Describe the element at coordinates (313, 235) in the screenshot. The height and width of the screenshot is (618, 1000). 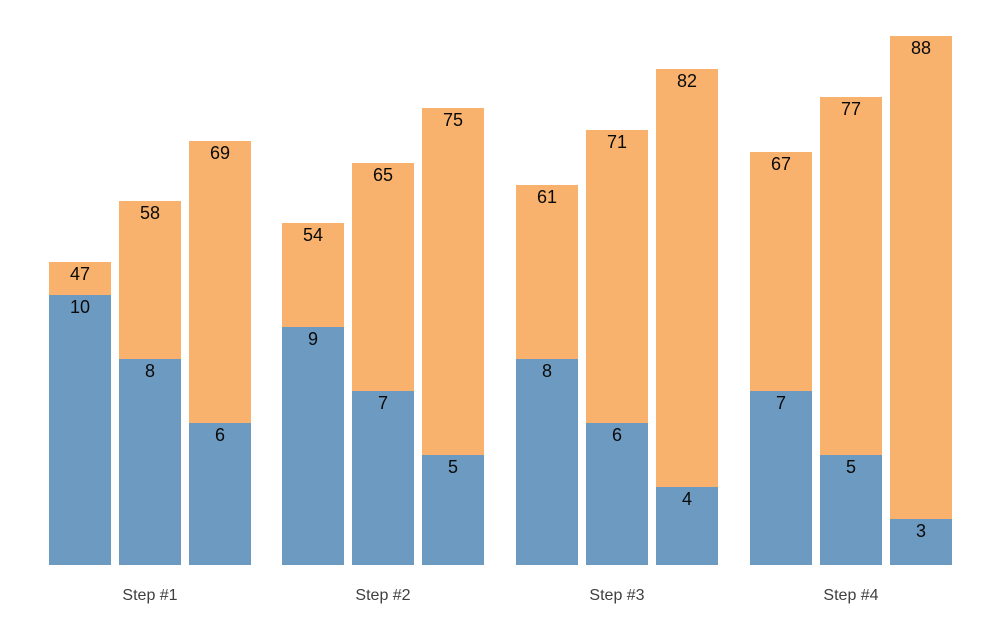
I see `bar-total-label: 54` at that location.